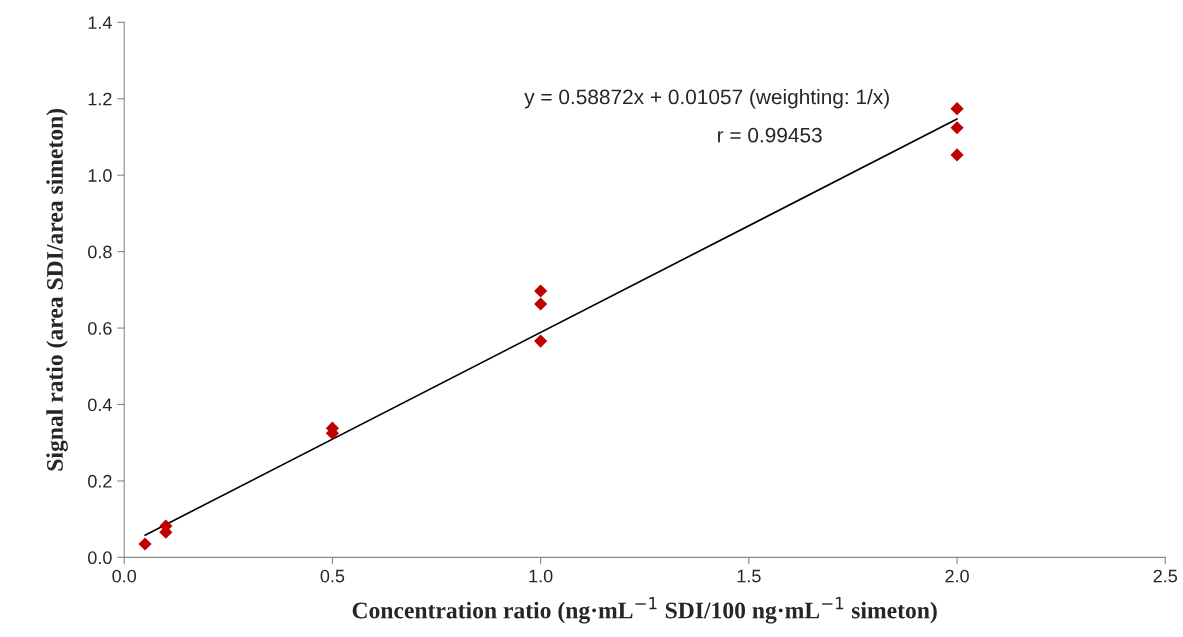 The image size is (1183, 637). Describe the element at coordinates (100, 405) in the screenshot. I see `y-tick-label: 0.4` at that location.